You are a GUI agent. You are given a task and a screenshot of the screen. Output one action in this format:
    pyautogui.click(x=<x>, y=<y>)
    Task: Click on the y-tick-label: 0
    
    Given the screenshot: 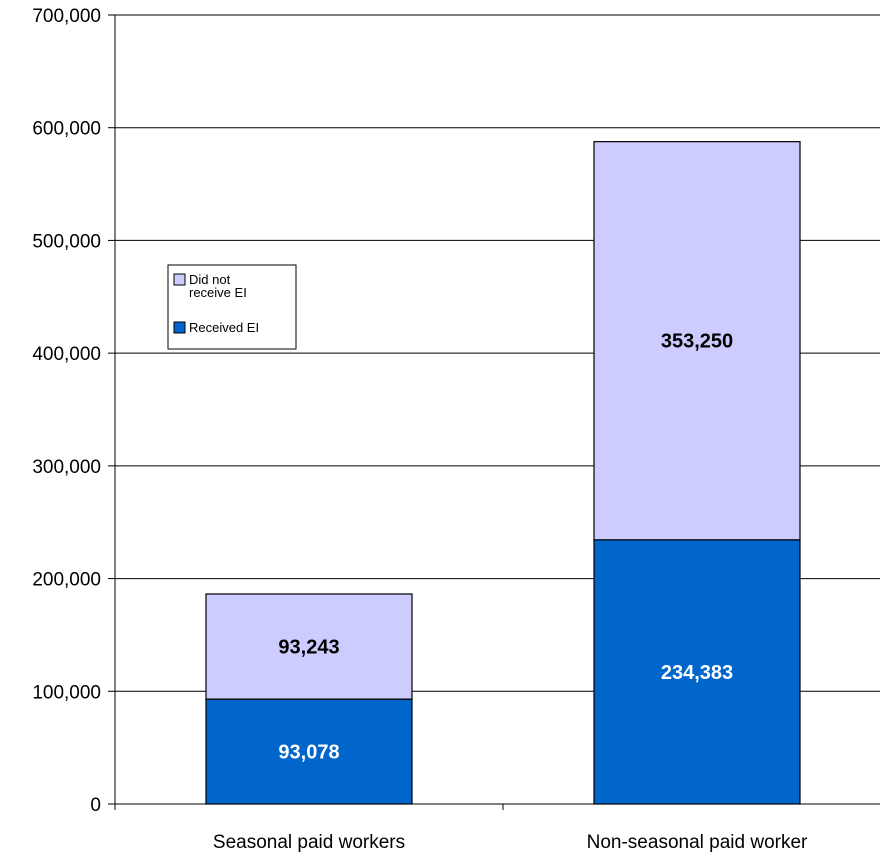 What is the action you would take?
    pyautogui.click(x=95, y=805)
    